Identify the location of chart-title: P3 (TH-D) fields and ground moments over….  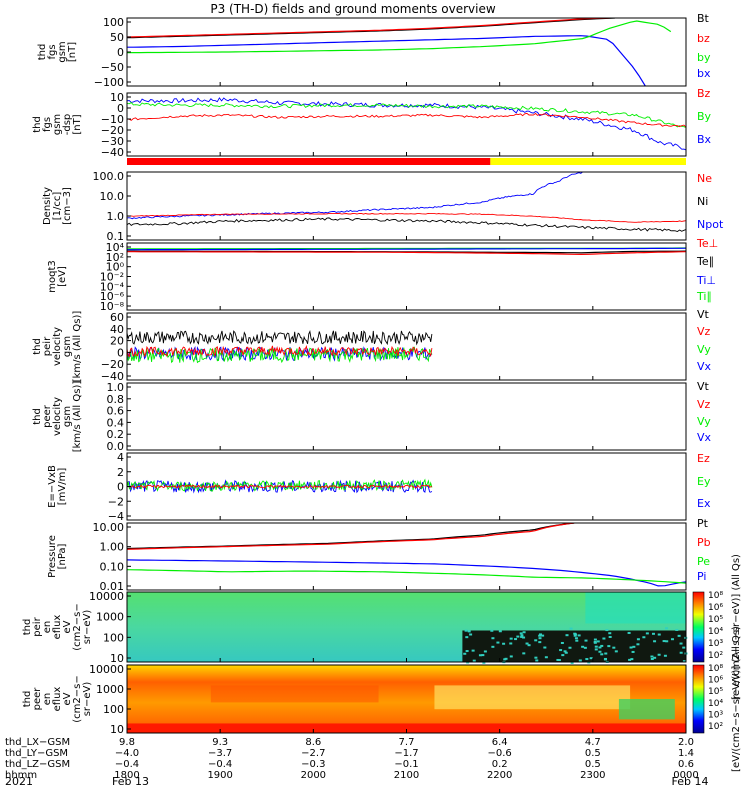
(352, 9).